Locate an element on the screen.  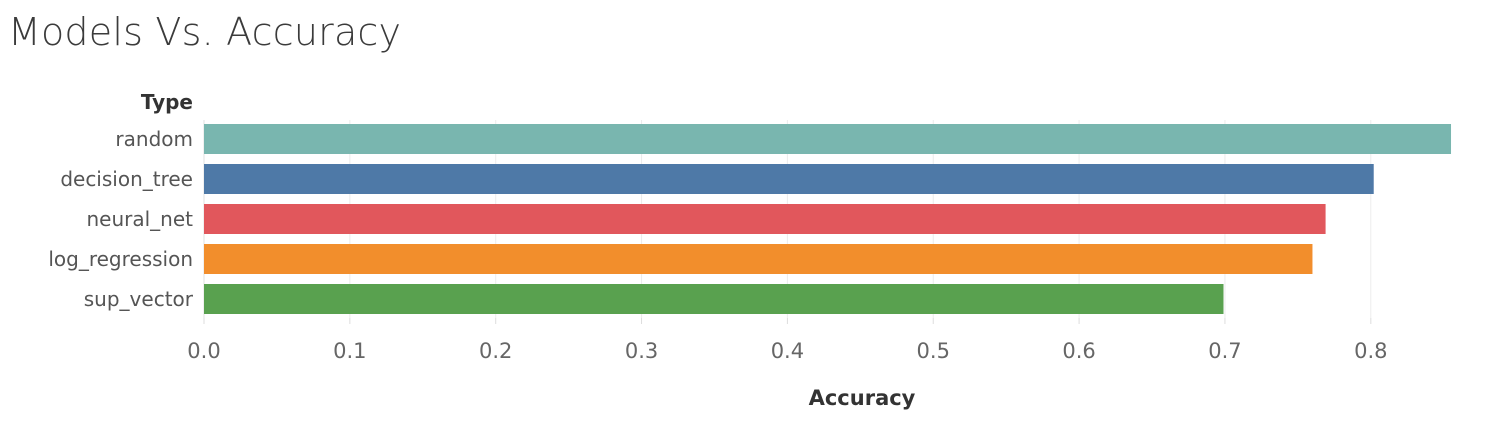
x-tick-label: 0.6 is located at coordinates (1078, 351).